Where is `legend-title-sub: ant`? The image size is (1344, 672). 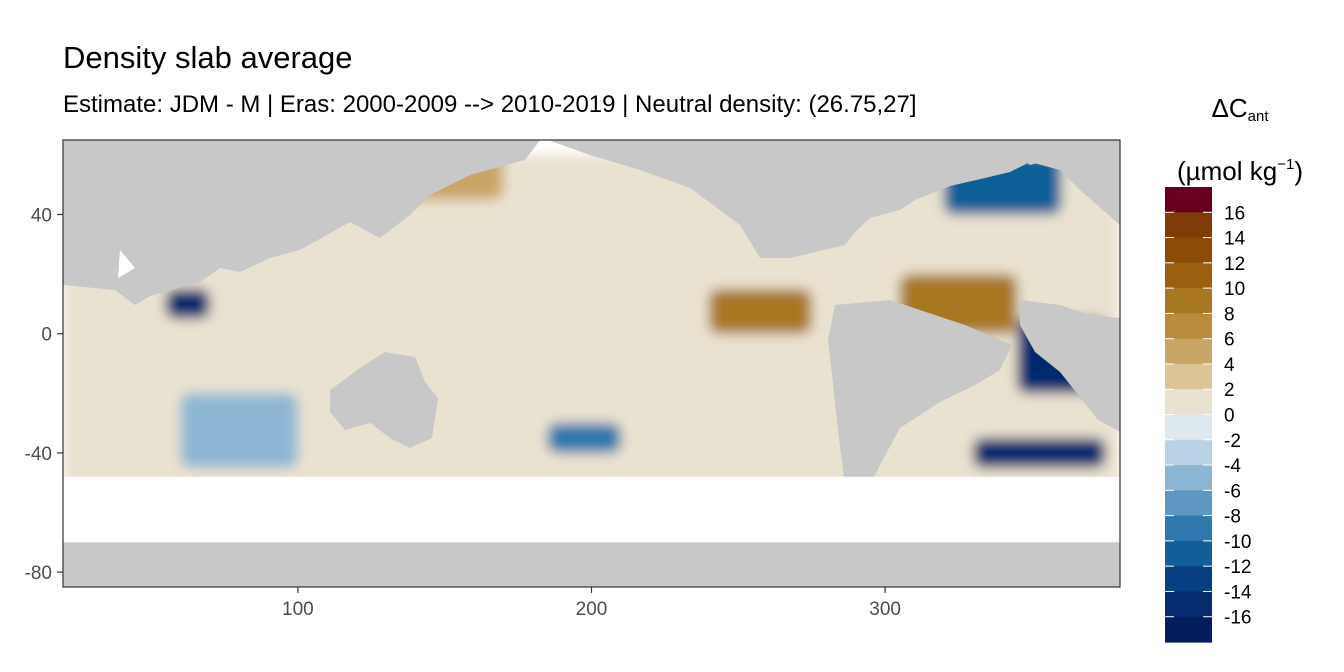 legend-title-sub: ant is located at coordinates (1258, 116).